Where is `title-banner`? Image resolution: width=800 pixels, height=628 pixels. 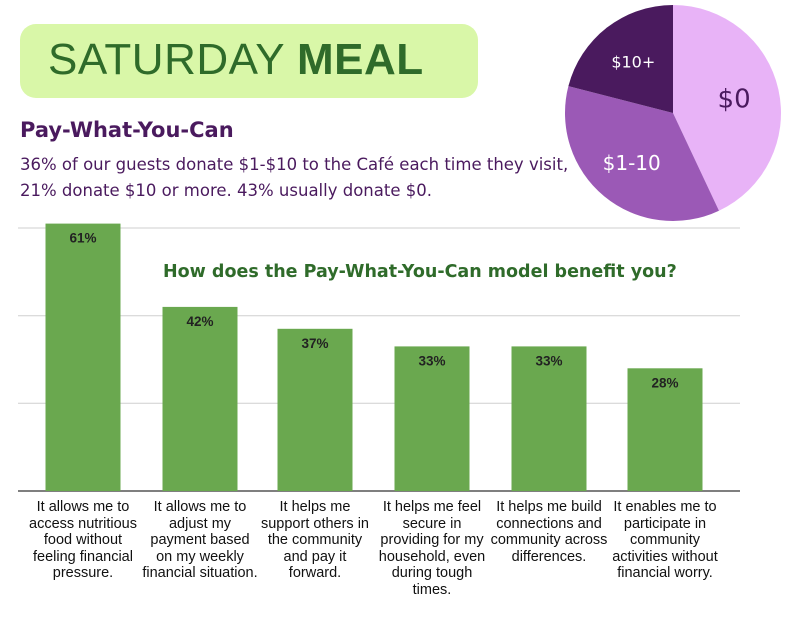
title-banner is located at coordinates (249, 61).